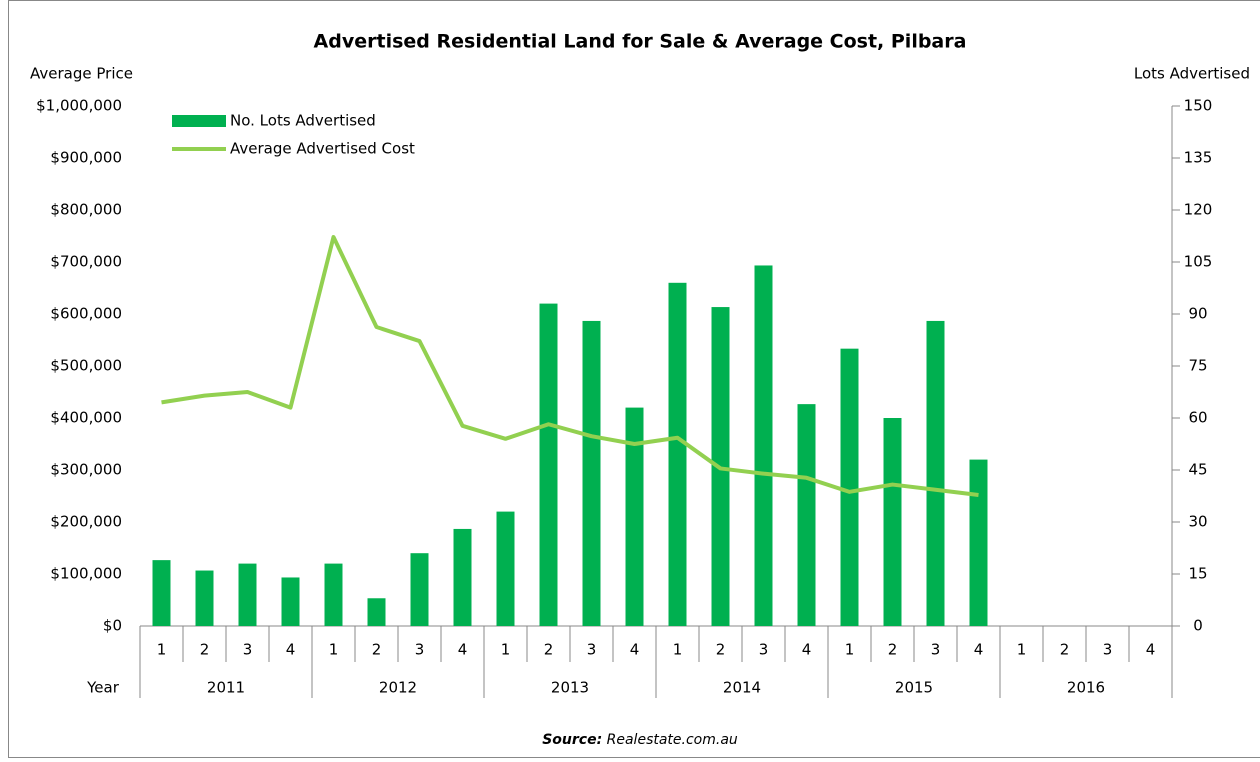 The image size is (1260, 762). I want to click on year-label: 2016, so click(1086, 688).